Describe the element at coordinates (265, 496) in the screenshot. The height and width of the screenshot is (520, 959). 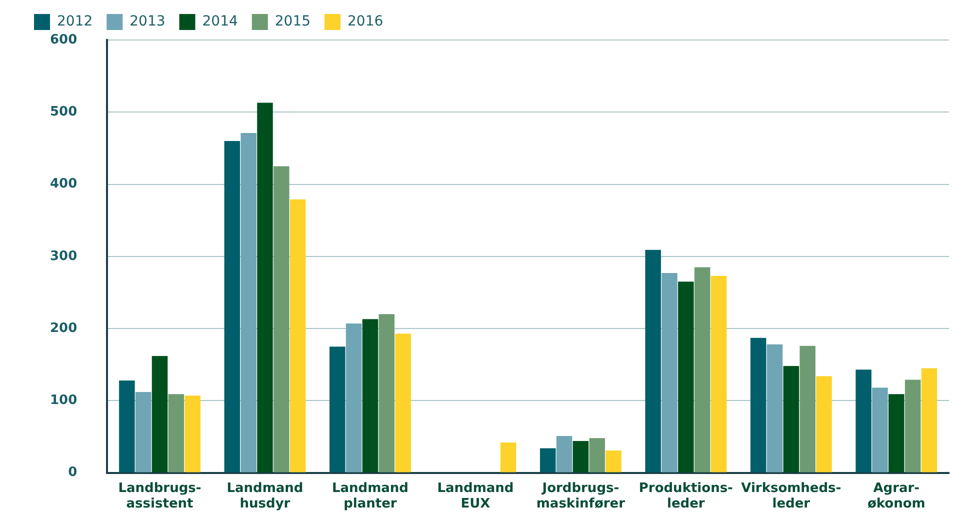
I see `x-tick-label: Landmand husdyr` at that location.